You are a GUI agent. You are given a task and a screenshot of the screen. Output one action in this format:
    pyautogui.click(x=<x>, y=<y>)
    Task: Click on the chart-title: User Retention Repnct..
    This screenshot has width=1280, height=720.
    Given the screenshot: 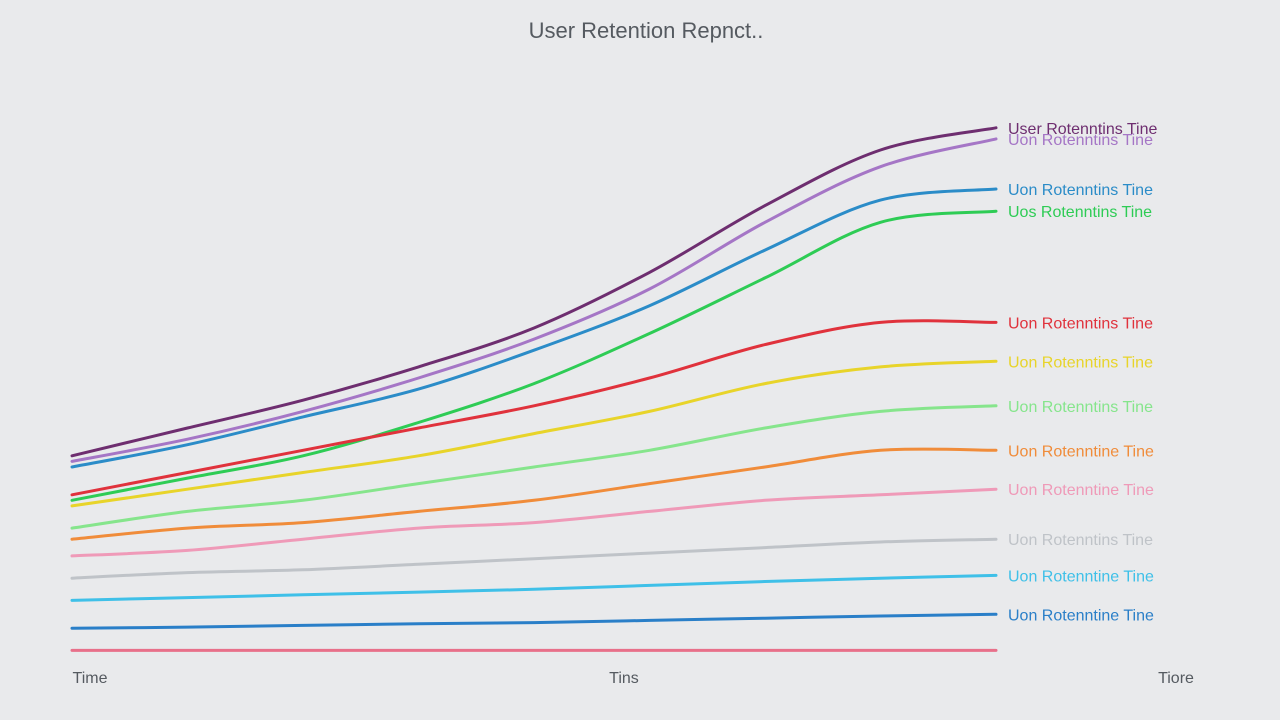 What is the action you would take?
    pyautogui.click(x=646, y=30)
    